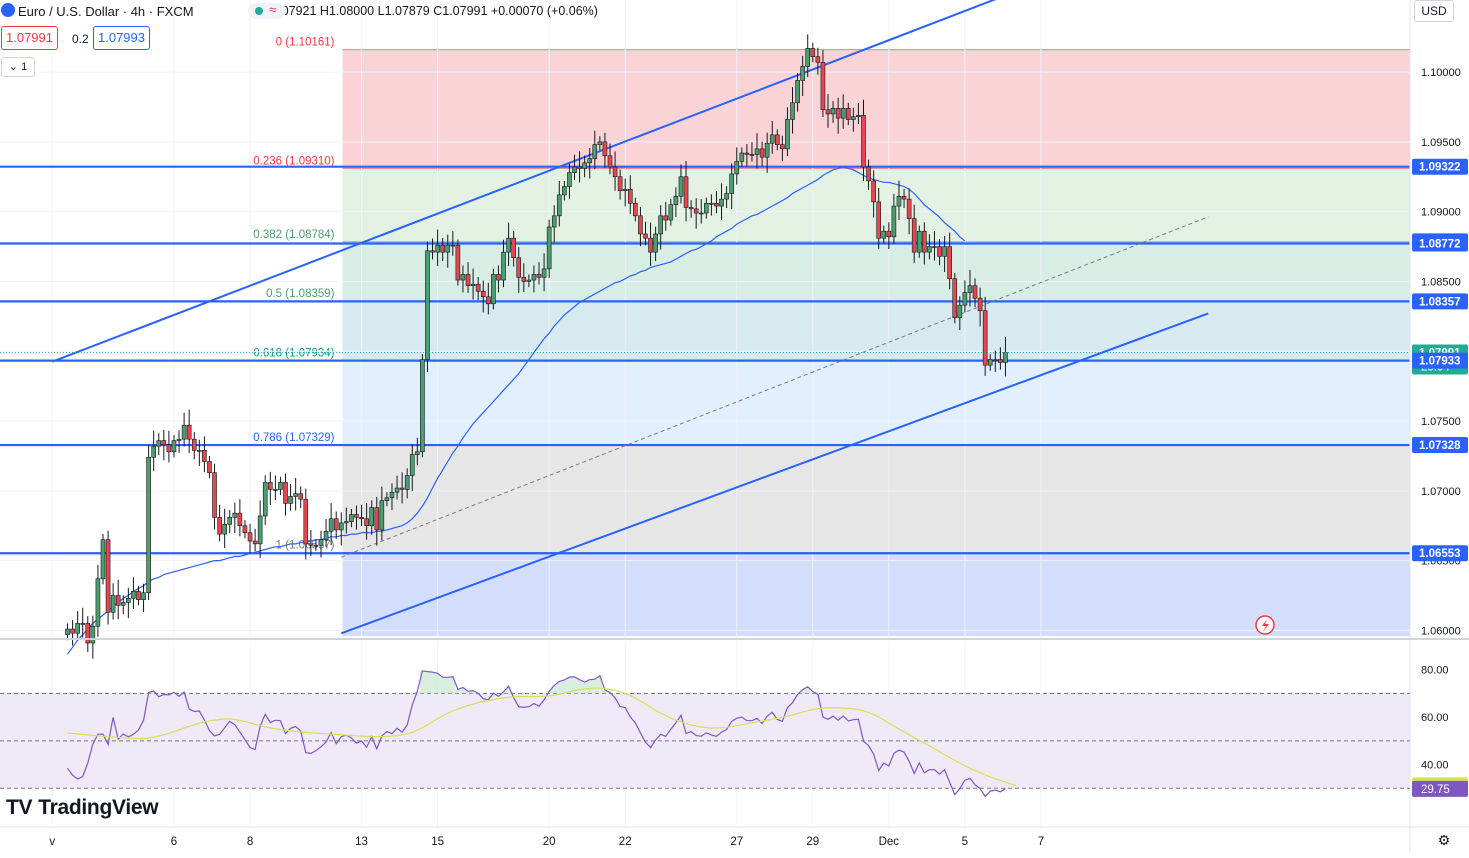 Image resolution: width=1469 pixels, height=858 pixels. I want to click on time-tick-label: 27, so click(736, 842).